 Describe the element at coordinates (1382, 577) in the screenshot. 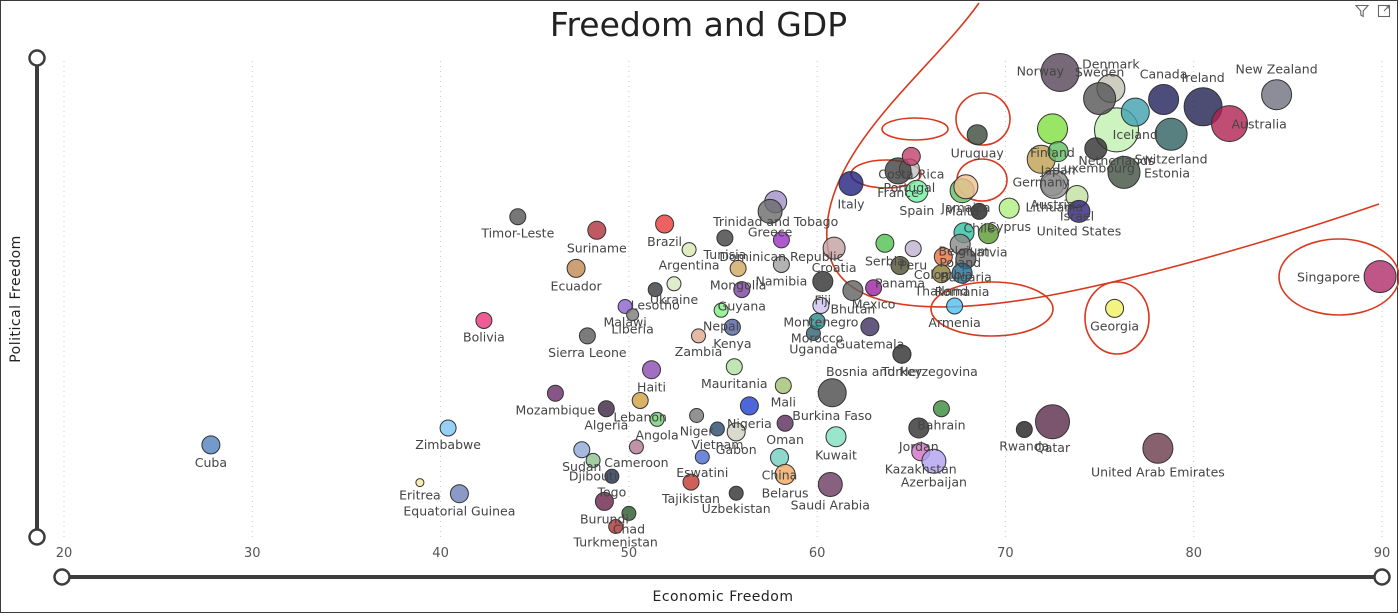

I see `x-slider-handle-right` at that location.